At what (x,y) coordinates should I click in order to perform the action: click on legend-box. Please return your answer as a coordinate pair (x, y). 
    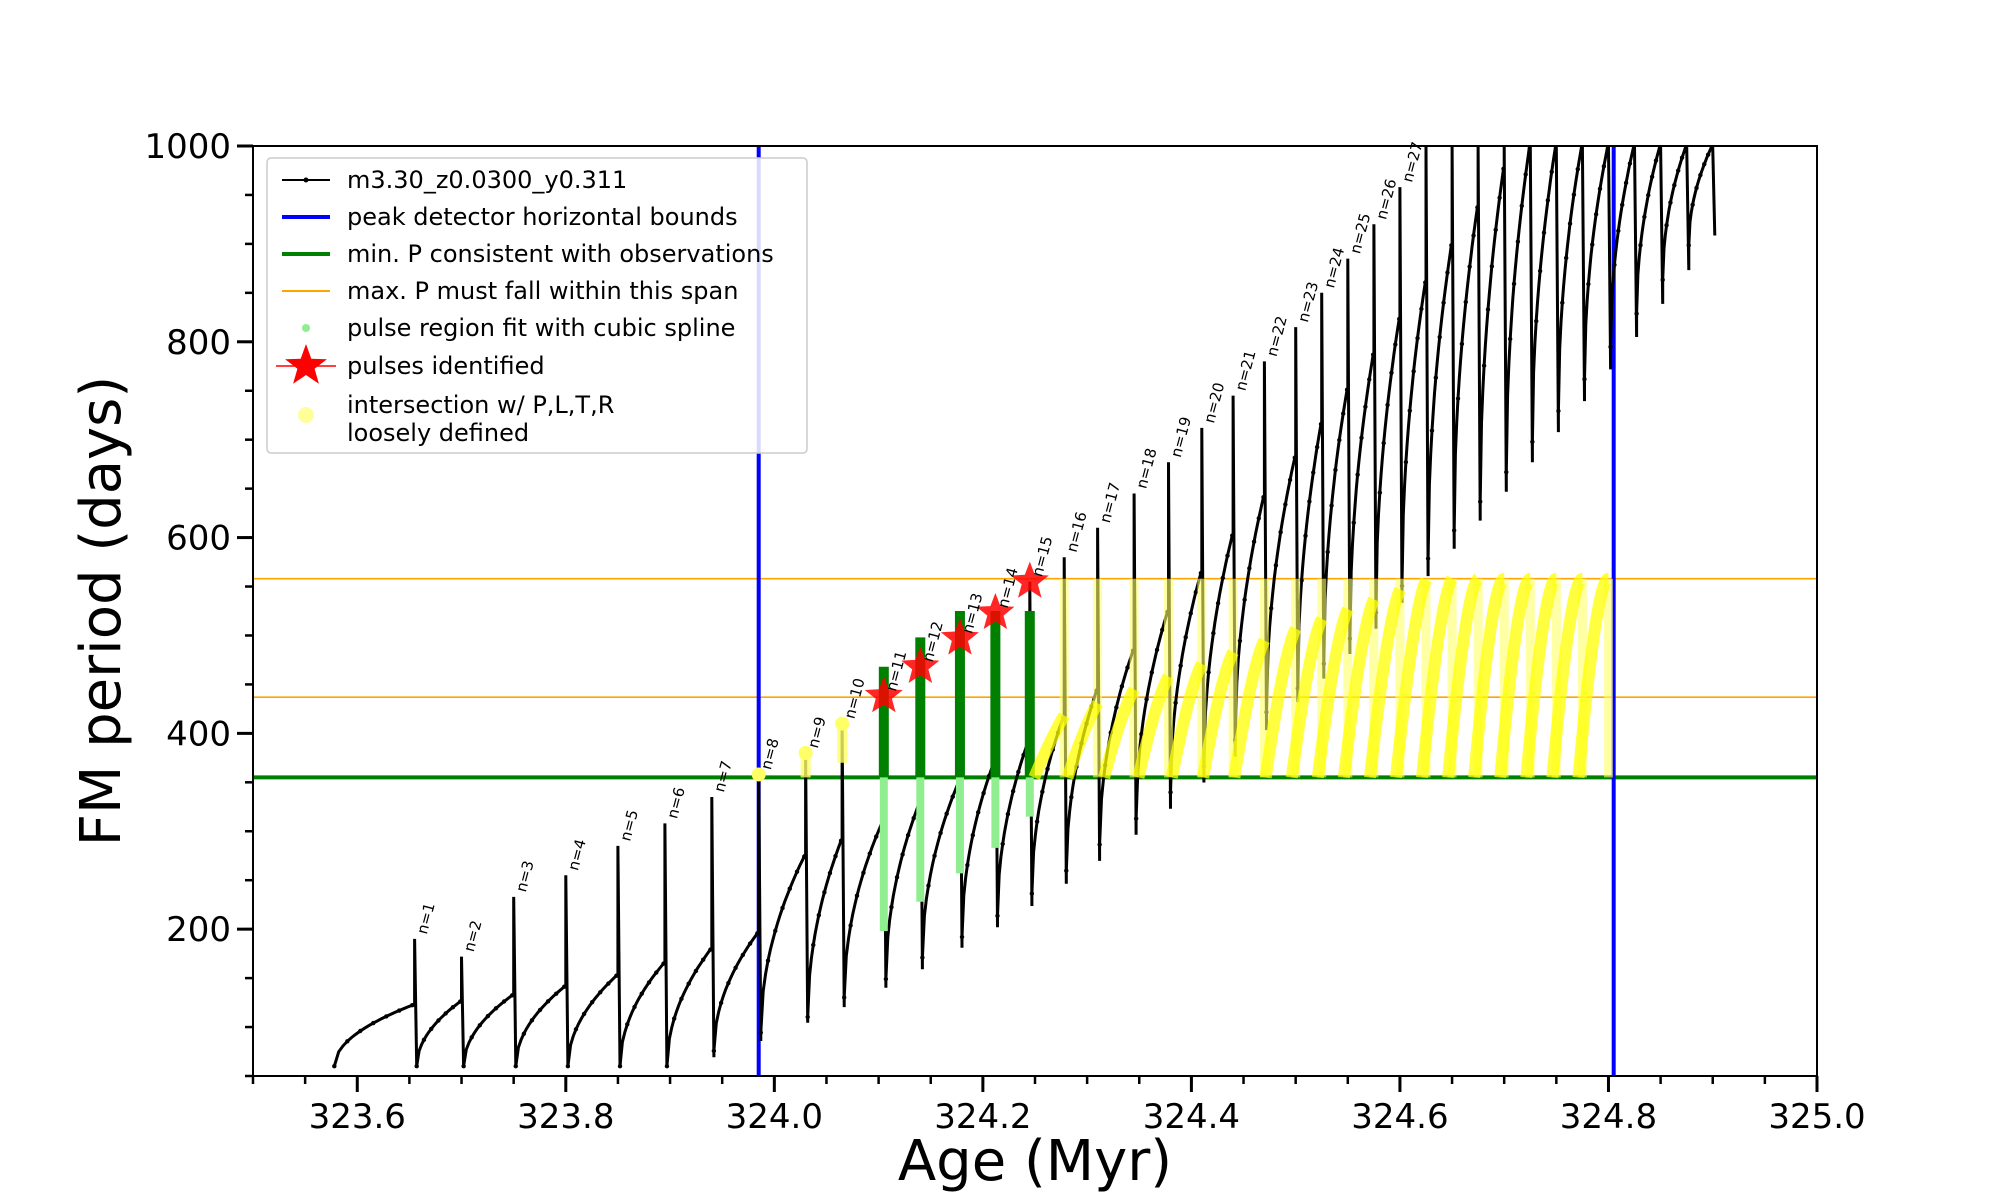
    Looking at the image, I should click on (537, 305).